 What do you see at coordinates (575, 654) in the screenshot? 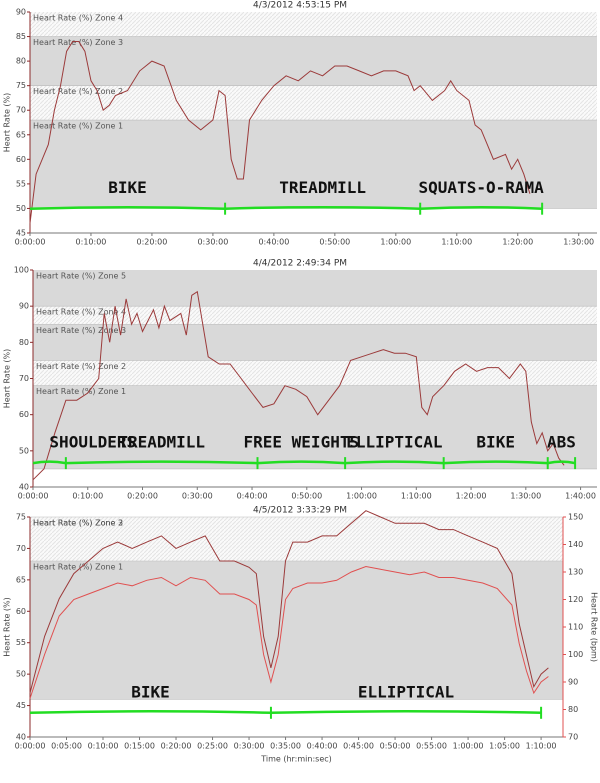
I see `y2-tick-label: 100` at bounding box center [575, 654].